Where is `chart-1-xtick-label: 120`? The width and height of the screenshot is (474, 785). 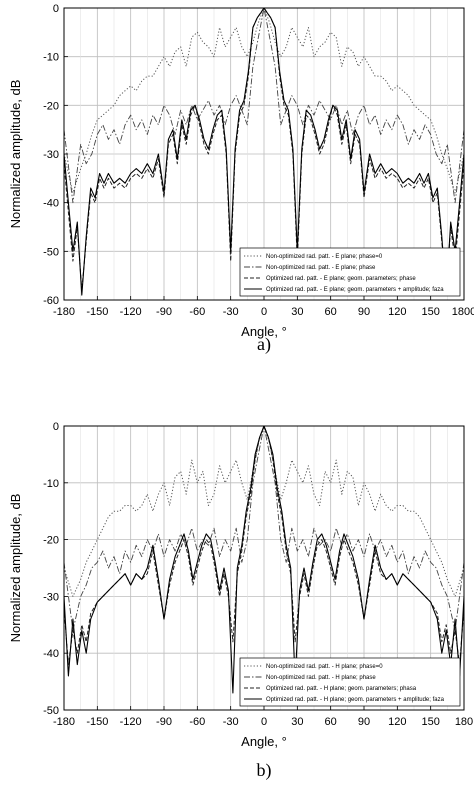 chart-1-xtick-label: 120 is located at coordinates (397, 312).